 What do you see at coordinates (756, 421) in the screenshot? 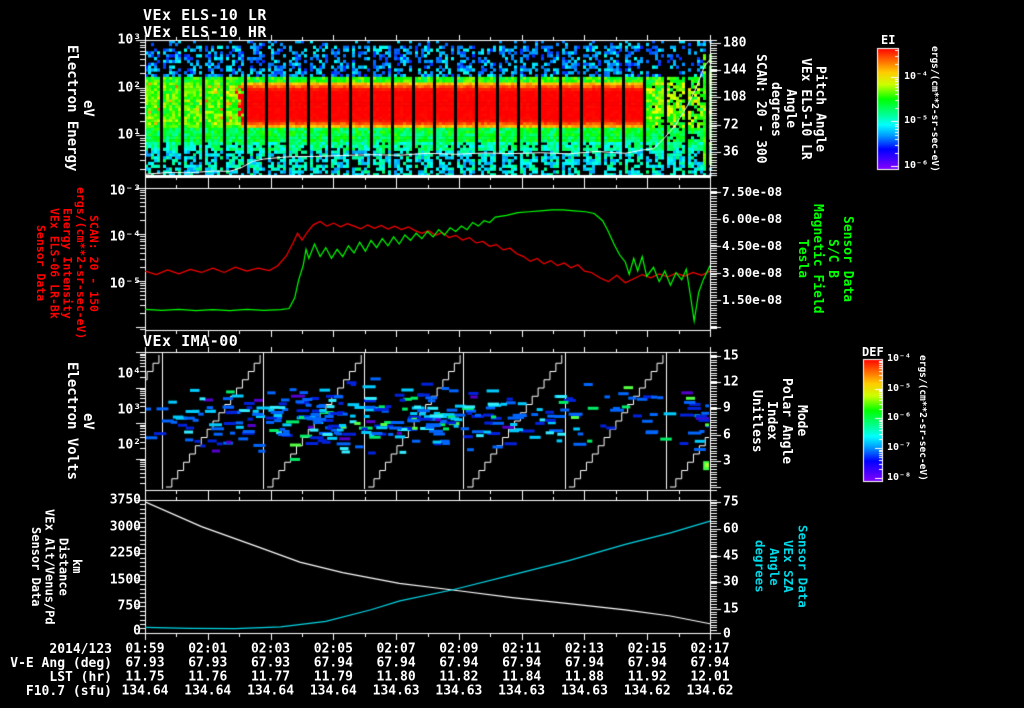
I see `axis-label-line: Unitless` at bounding box center [756, 421].